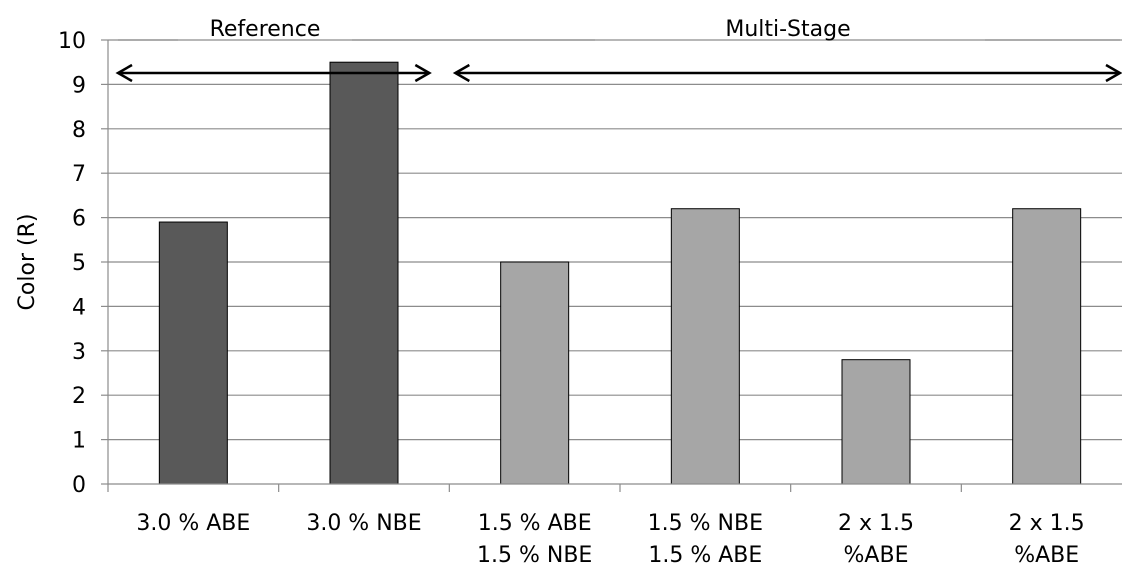  What do you see at coordinates (787, 29) in the screenshot?
I see `group-label-multi-stage: Multi-Stage` at bounding box center [787, 29].